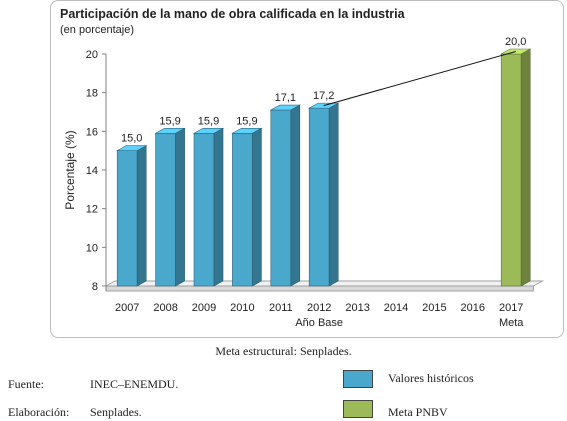 The height and width of the screenshot is (421, 567). Describe the element at coordinates (97, 30) in the screenshot. I see `chart-subtitle: (en porcentaje)` at that location.